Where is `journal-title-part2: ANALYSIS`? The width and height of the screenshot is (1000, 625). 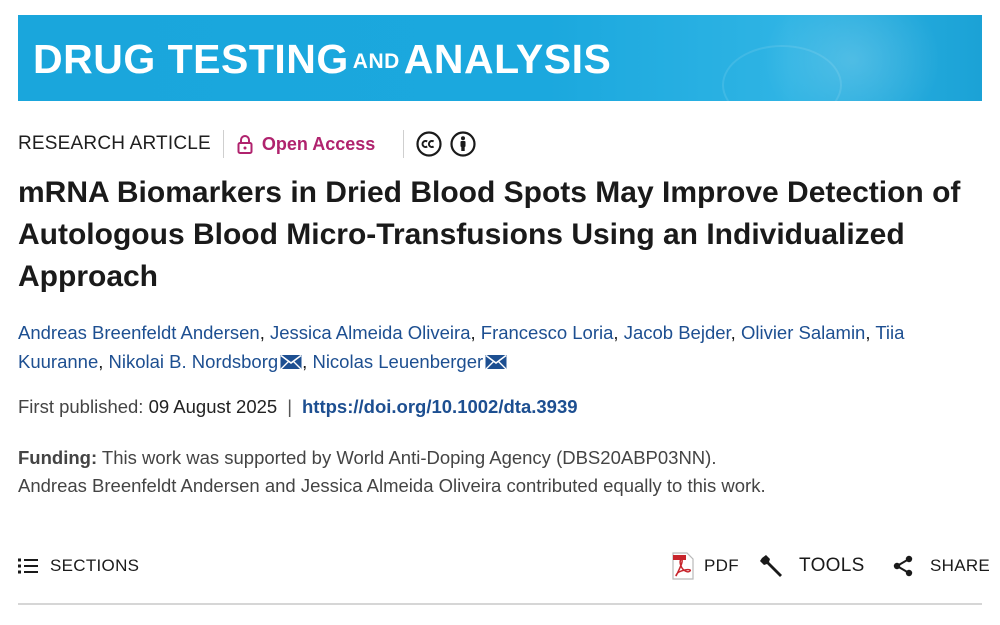 journal-title-part2: ANALYSIS is located at coordinates (507, 59).